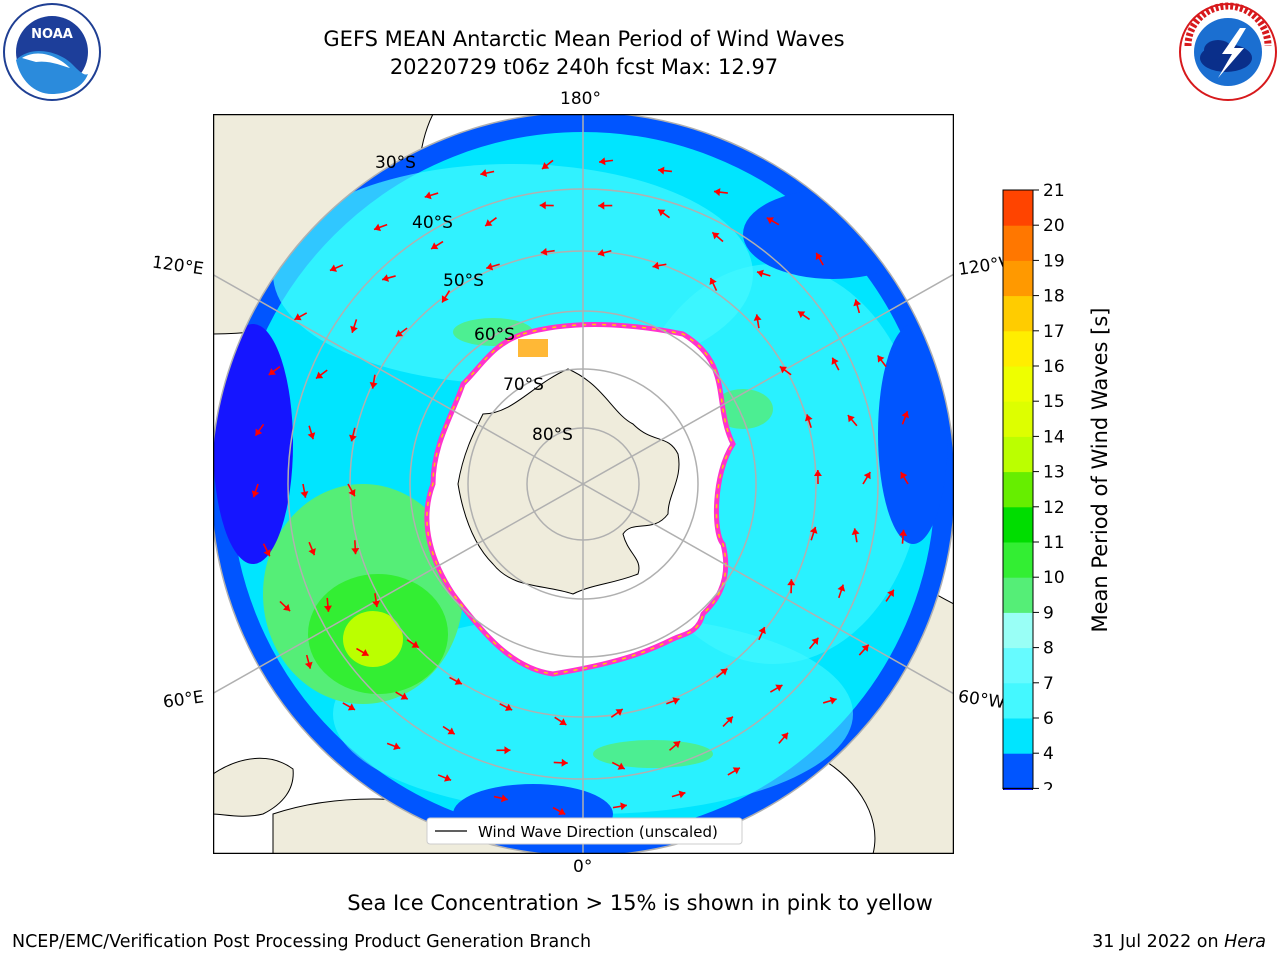  I want to click on lat-label-30s: 30°S, so click(395, 163).